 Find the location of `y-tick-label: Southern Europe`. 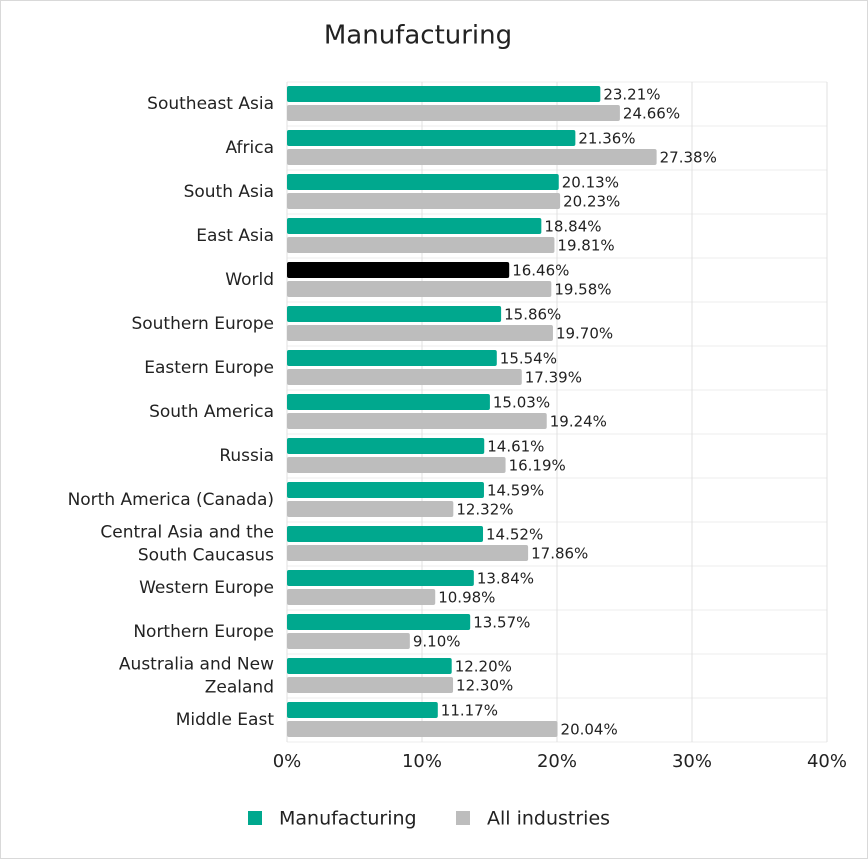

y-tick-label: Southern Europe is located at coordinates (202, 324).